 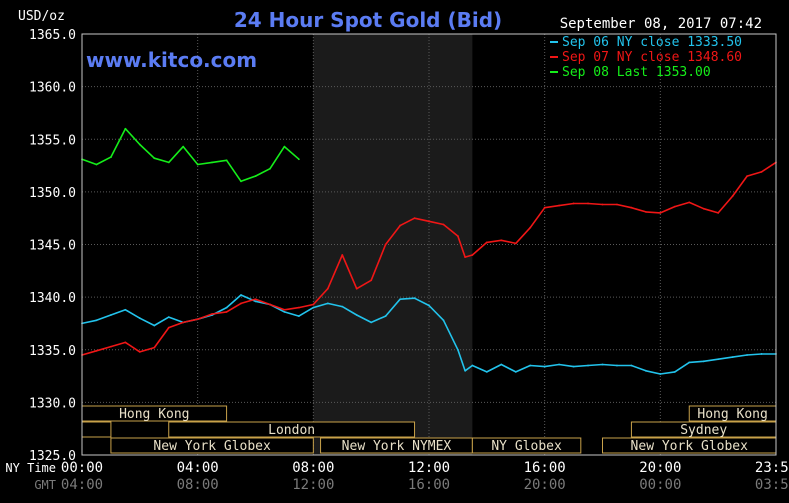 I want to click on x-tick-label: 00:00, so click(x=660, y=485).